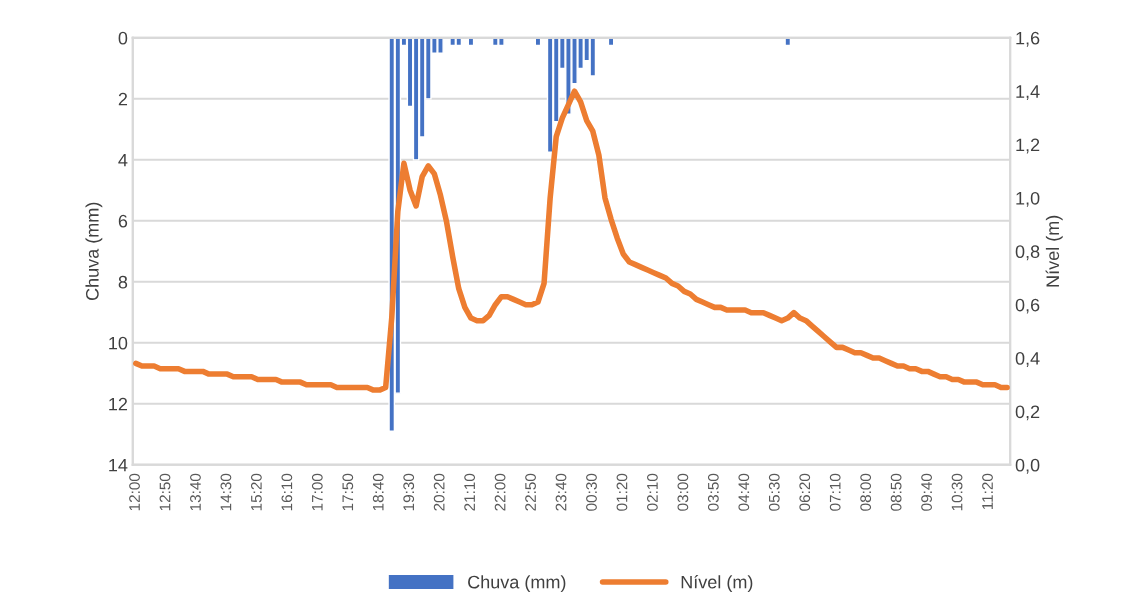  What do you see at coordinates (805, 492) in the screenshot?
I see `x-tick-label: 06:20` at bounding box center [805, 492].